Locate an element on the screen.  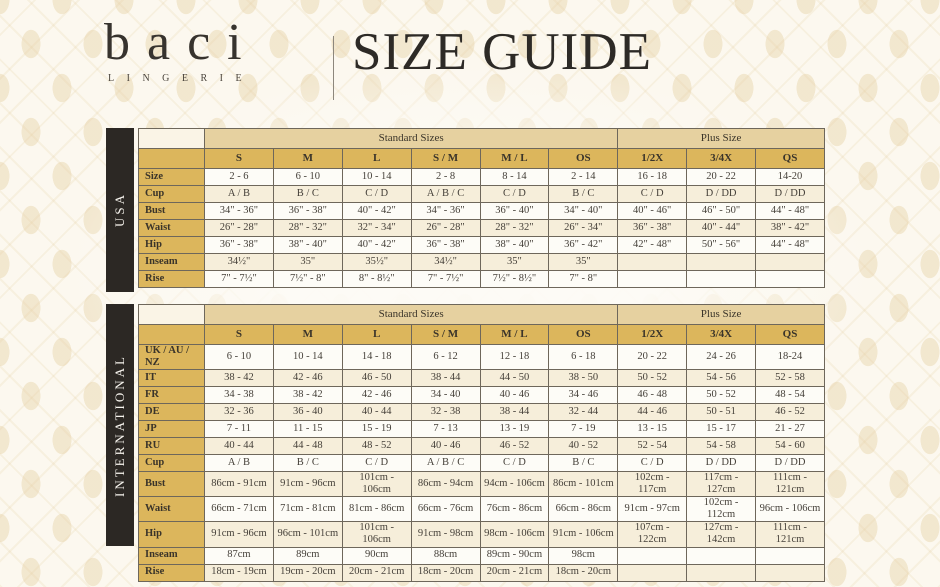
table-cell: 40" - 42" is located at coordinates (376, 245).